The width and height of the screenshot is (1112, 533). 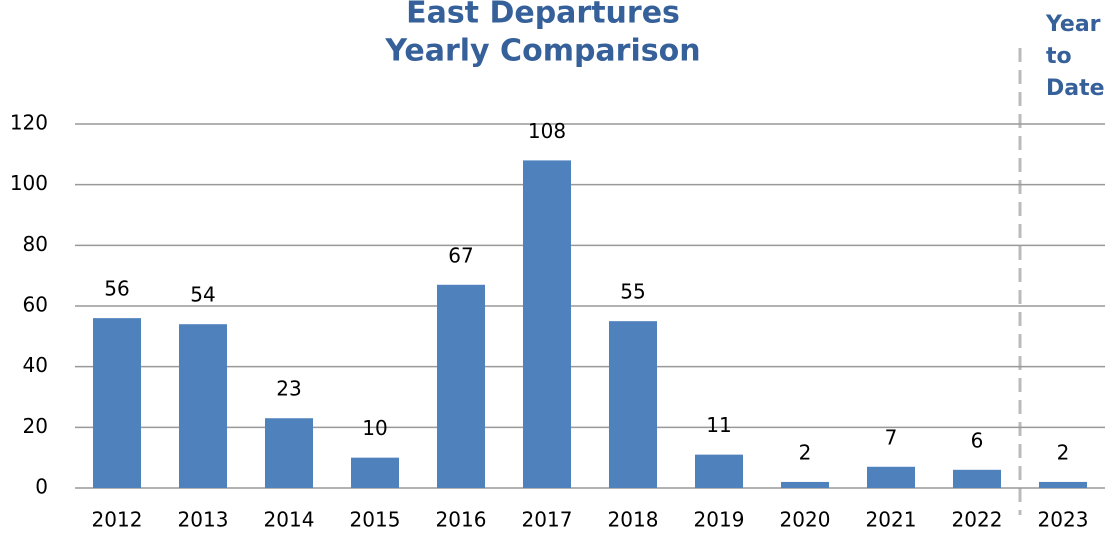 I want to click on data-label: 108, so click(x=547, y=131).